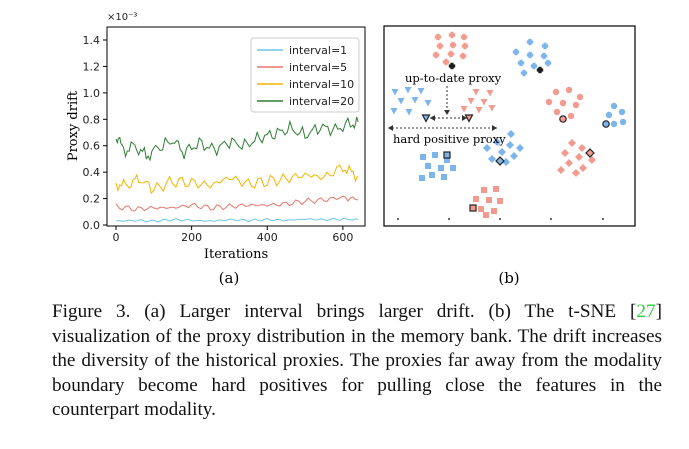 The width and height of the screenshot is (689, 449). What do you see at coordinates (236, 254) in the screenshot?
I see `x-axis-label: Iterations` at bounding box center [236, 254].